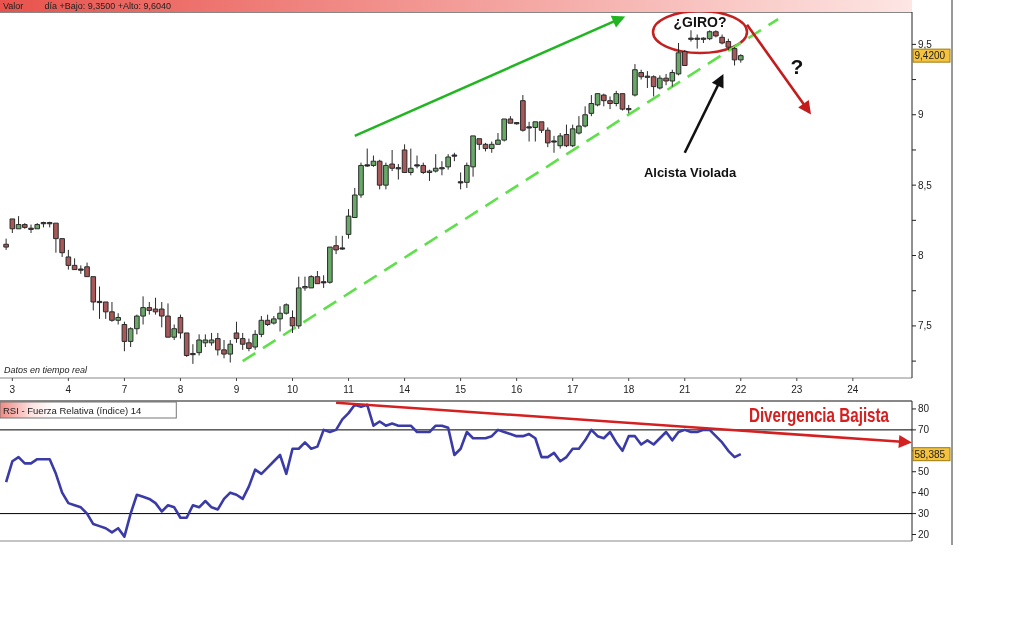 Image resolution: width=1032 pixels, height=620 pixels. Describe the element at coordinates (741, 389) in the screenshot. I see `x-tick-label: 22` at that location.